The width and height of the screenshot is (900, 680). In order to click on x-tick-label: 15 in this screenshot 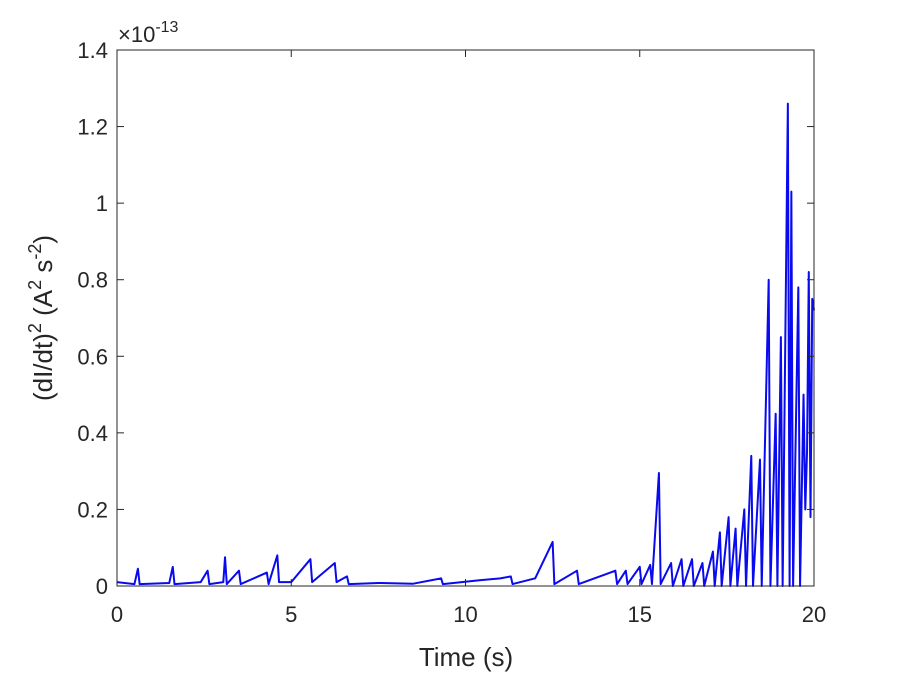, I will do `click(640, 614)`.